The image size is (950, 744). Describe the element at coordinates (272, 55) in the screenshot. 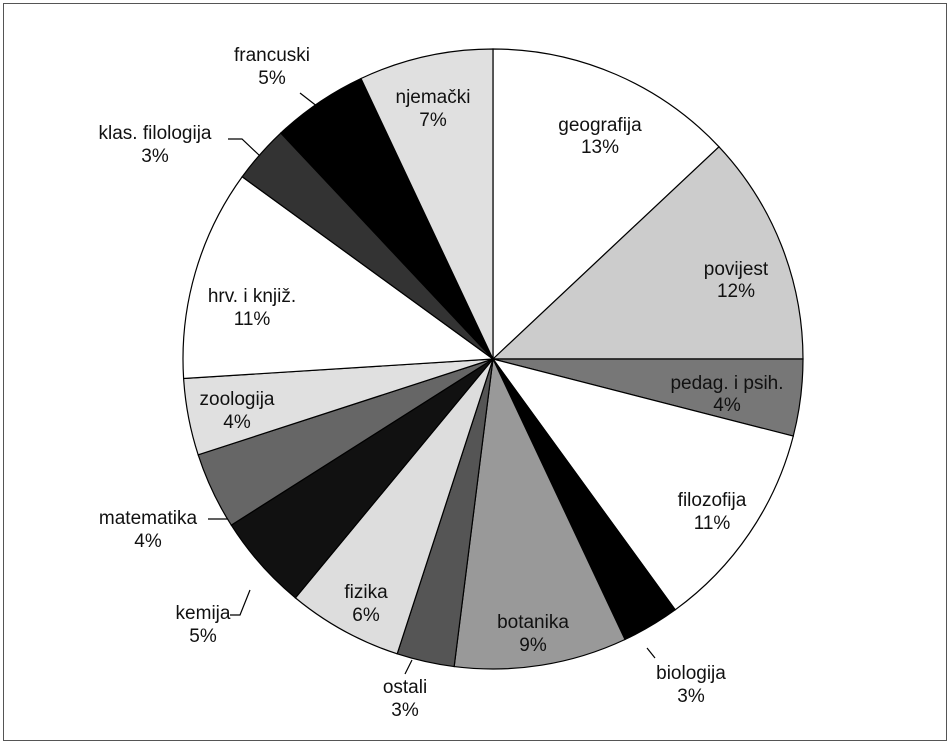

I see `slice-label-francuski: francuski` at that location.